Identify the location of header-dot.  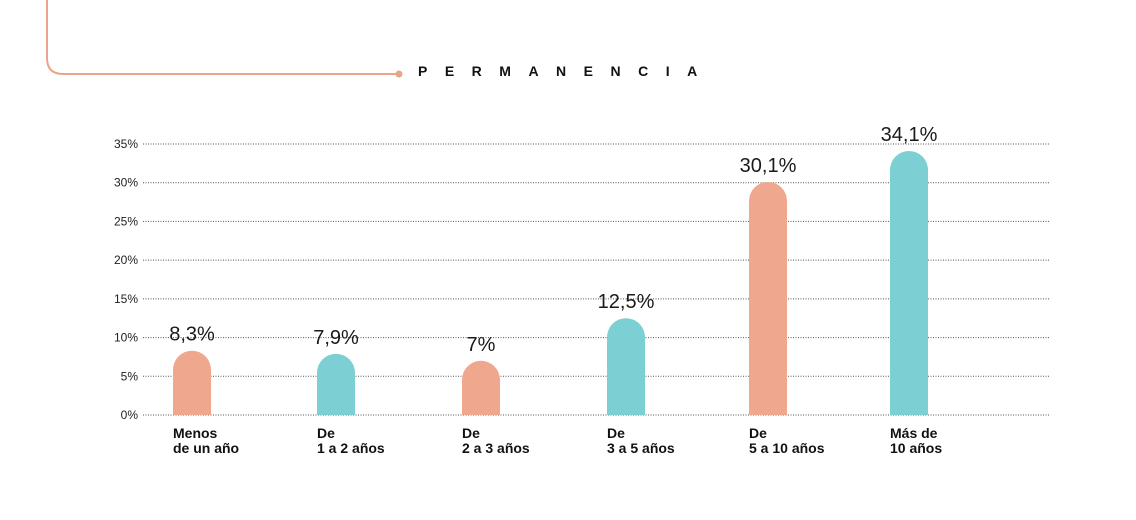
(399, 74).